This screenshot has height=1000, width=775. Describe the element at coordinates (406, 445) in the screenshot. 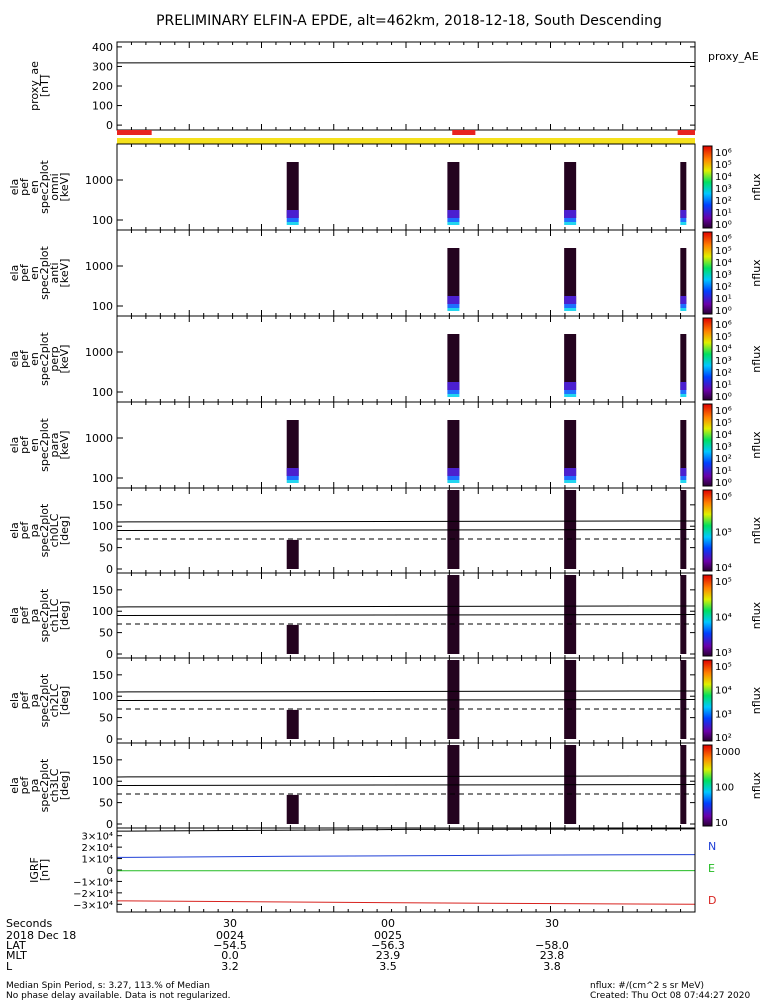

I see `spectrogram-frame` at that location.